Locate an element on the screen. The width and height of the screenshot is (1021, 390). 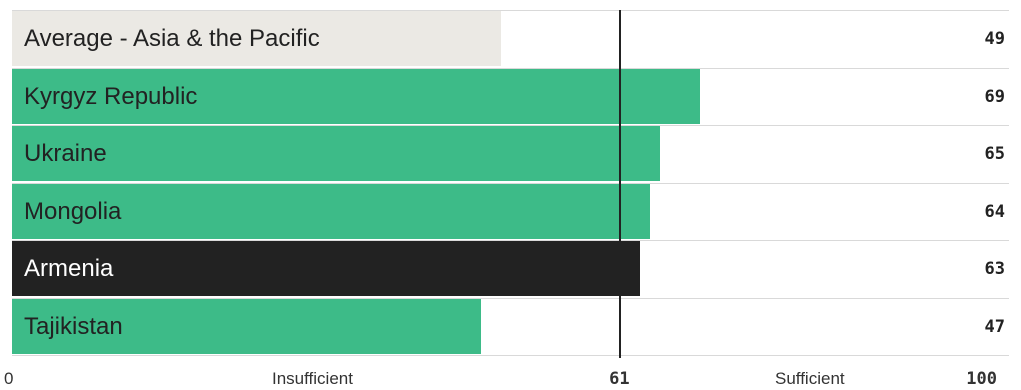
bar-row: Mongolia 64 is located at coordinates (510, 210).